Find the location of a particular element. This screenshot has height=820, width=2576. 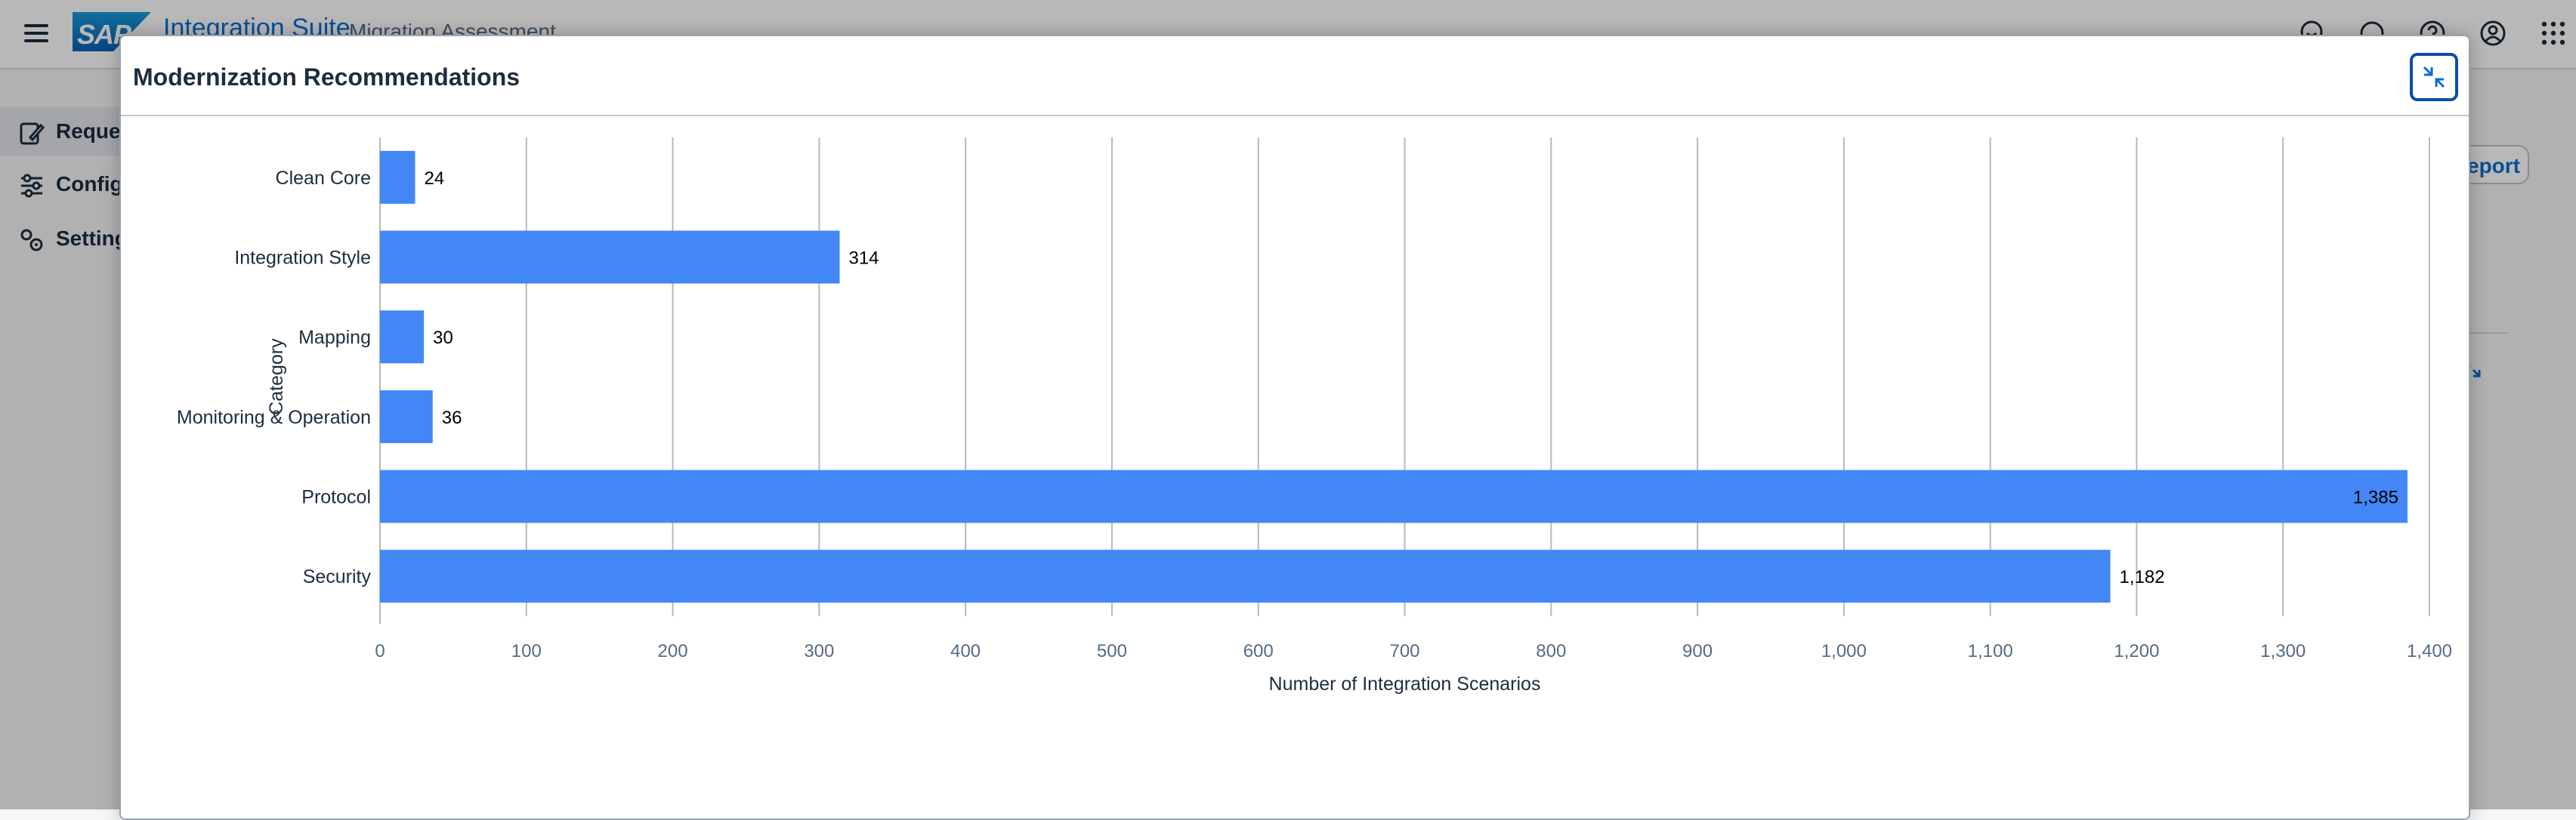

x-tick-label: 1,400 is located at coordinates (2429, 651).